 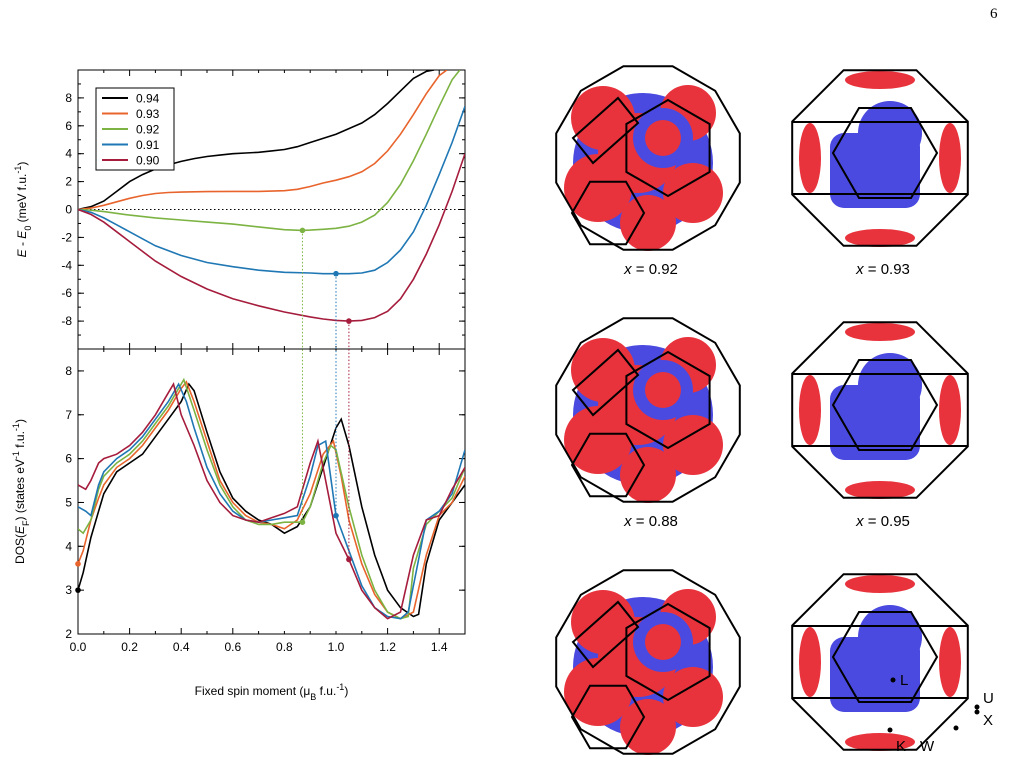 I want to click on fermi-surface-label: x = 0.88, so click(x=651, y=521).